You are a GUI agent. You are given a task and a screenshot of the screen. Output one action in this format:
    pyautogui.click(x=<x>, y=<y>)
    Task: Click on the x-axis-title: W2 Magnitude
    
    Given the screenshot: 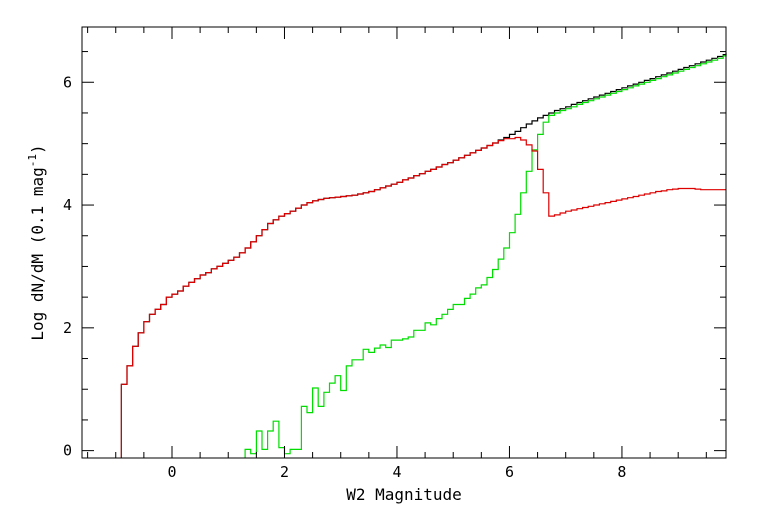 What is the action you would take?
    pyautogui.click(x=404, y=494)
    